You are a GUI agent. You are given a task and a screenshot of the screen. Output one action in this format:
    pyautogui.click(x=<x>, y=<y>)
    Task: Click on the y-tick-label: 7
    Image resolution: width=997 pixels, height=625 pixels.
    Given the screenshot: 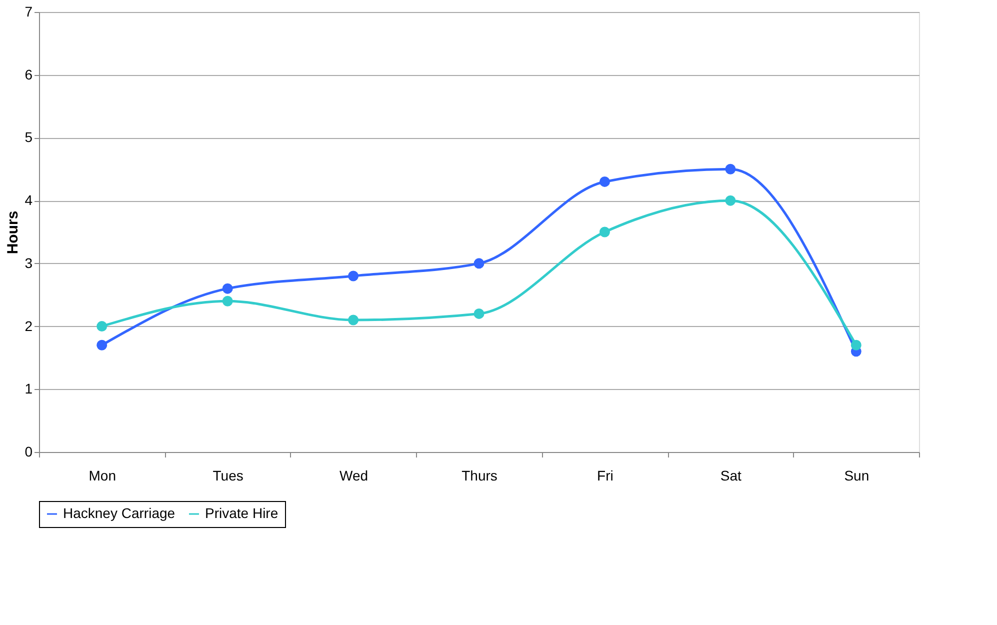 What is the action you would take?
    pyautogui.click(x=28, y=12)
    